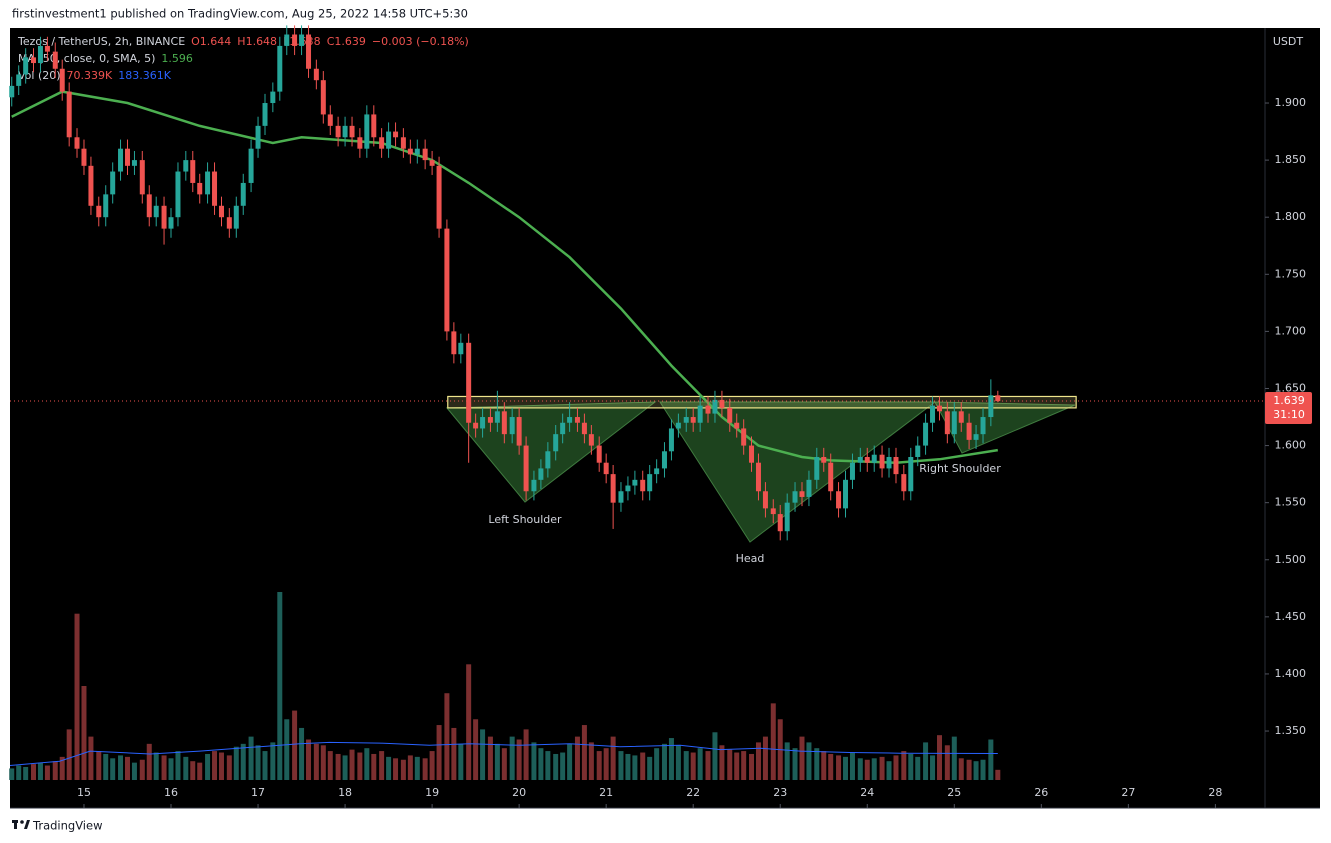 The width and height of the screenshot is (1331, 843). I want to click on x-tick-label: 20, so click(519, 792).